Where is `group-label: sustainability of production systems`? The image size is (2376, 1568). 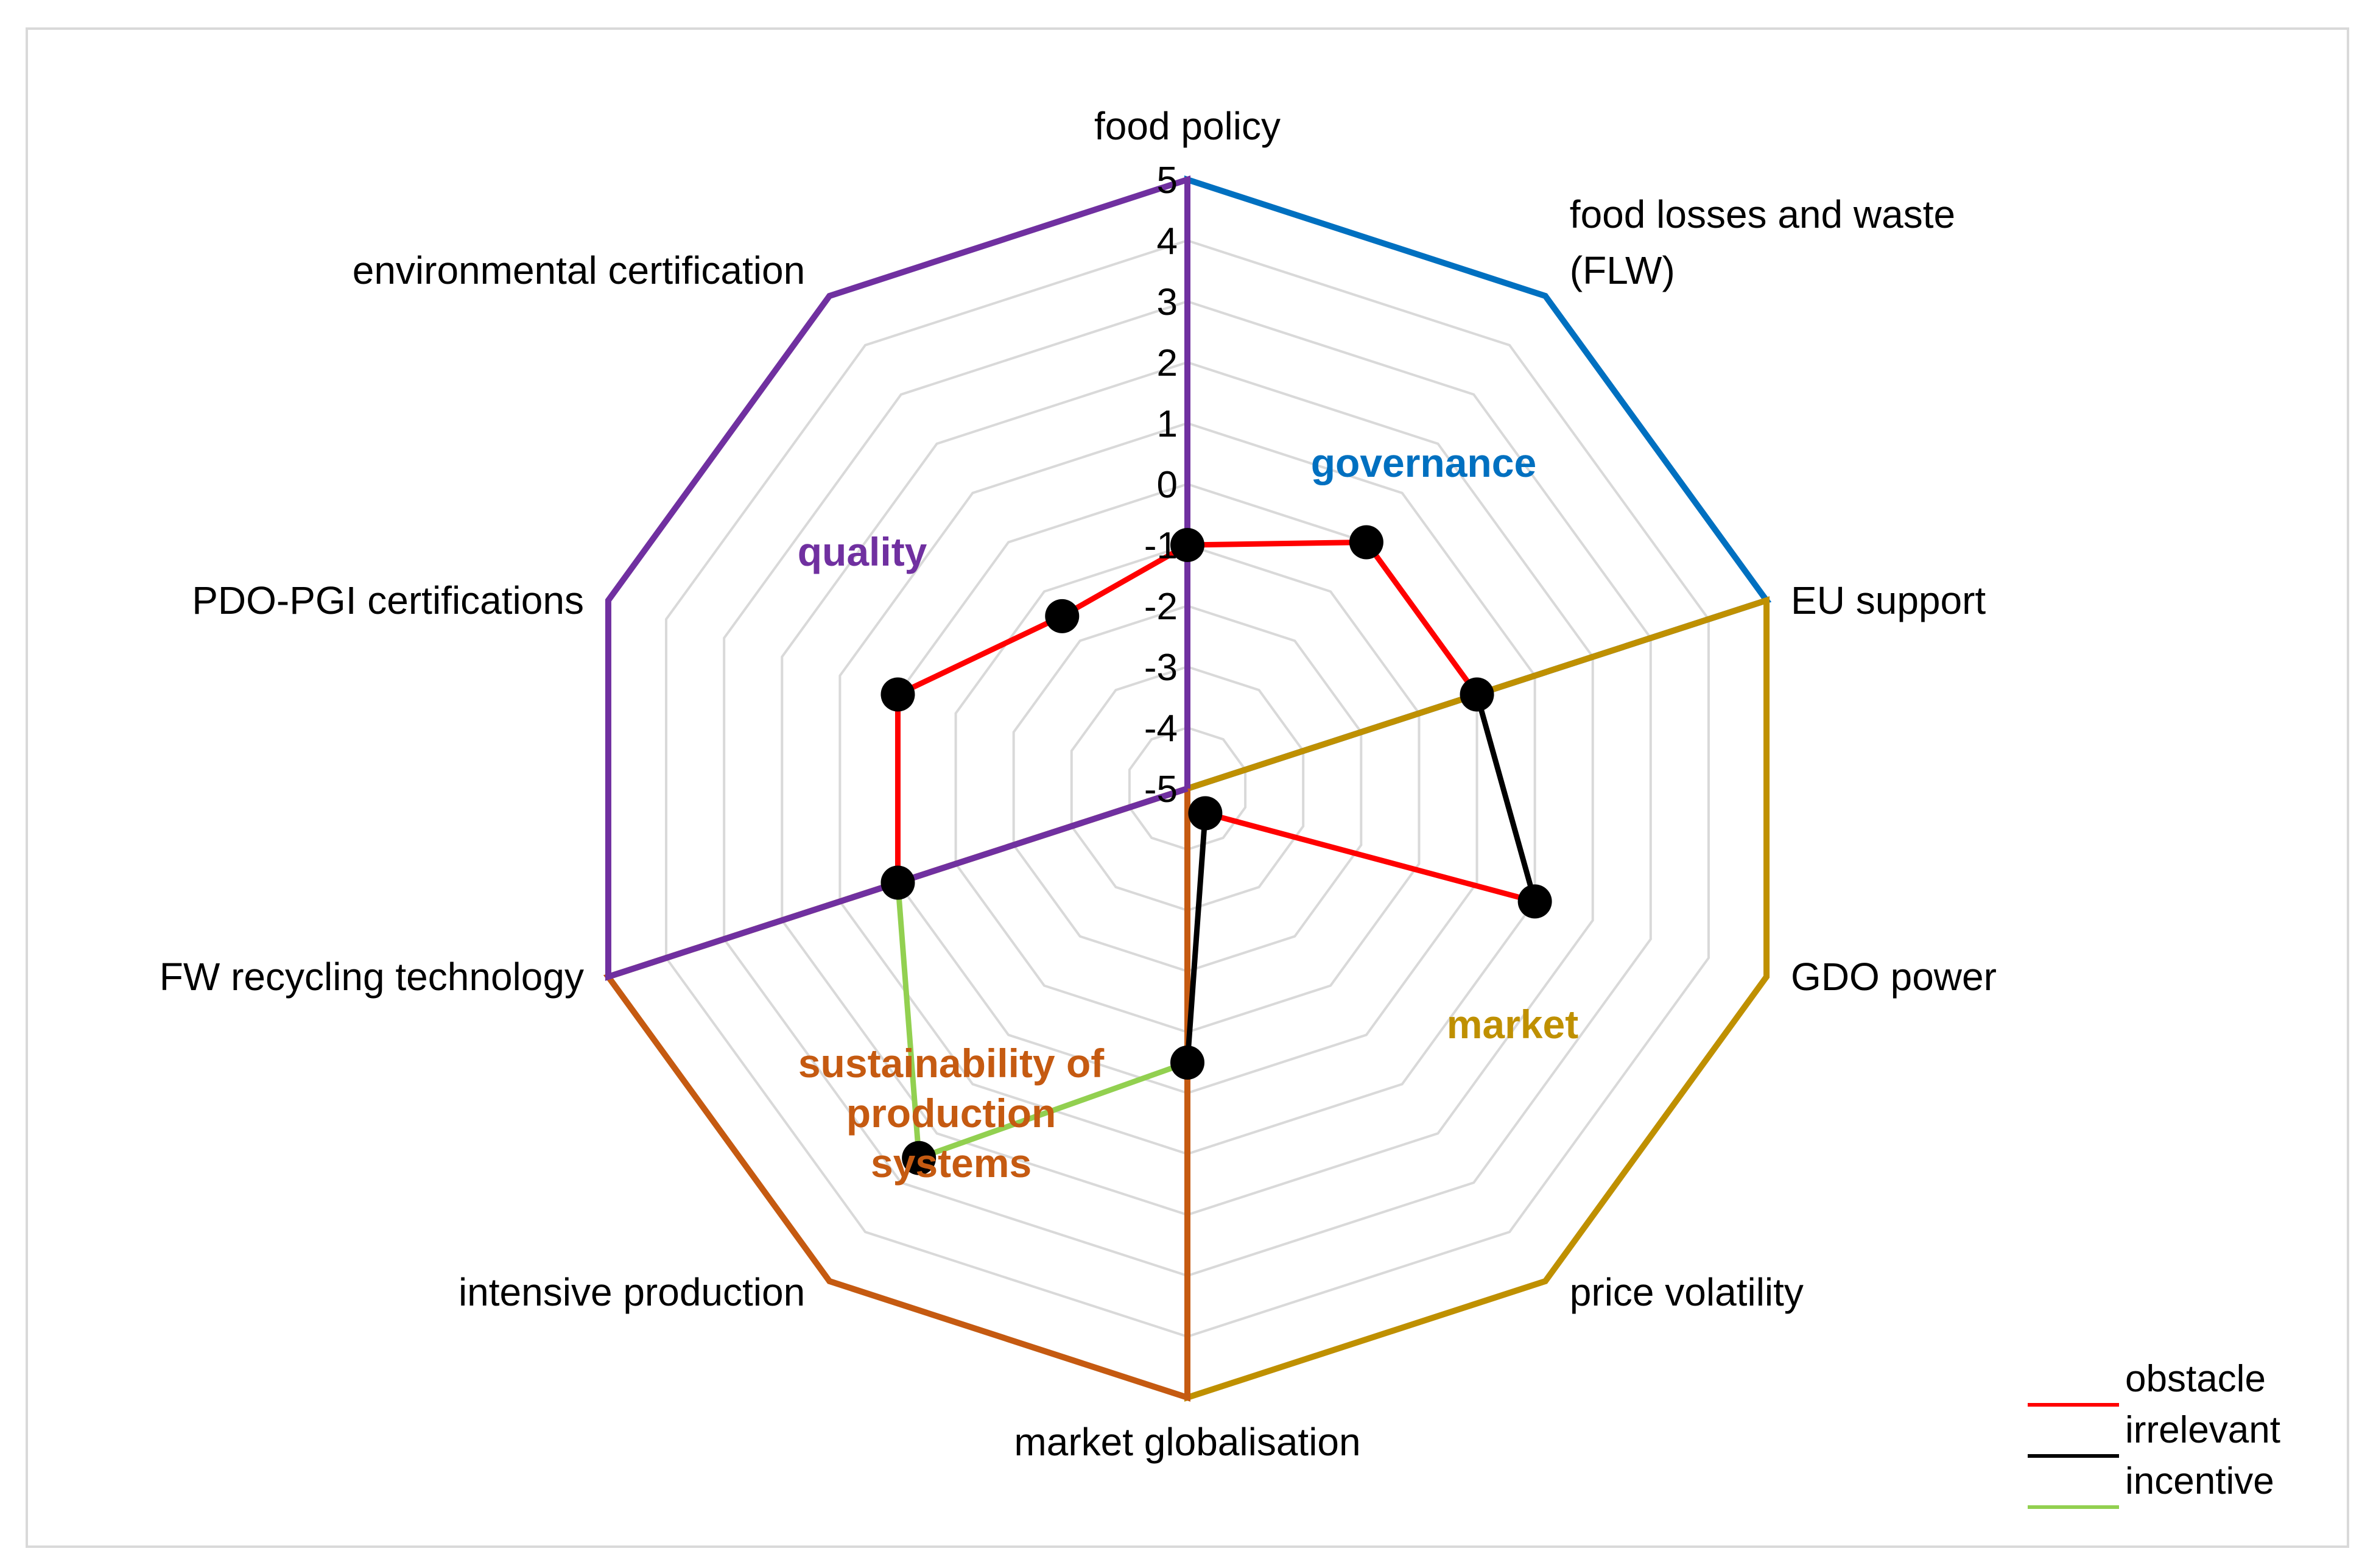 group-label: sustainability of production systems is located at coordinates (951, 1114).